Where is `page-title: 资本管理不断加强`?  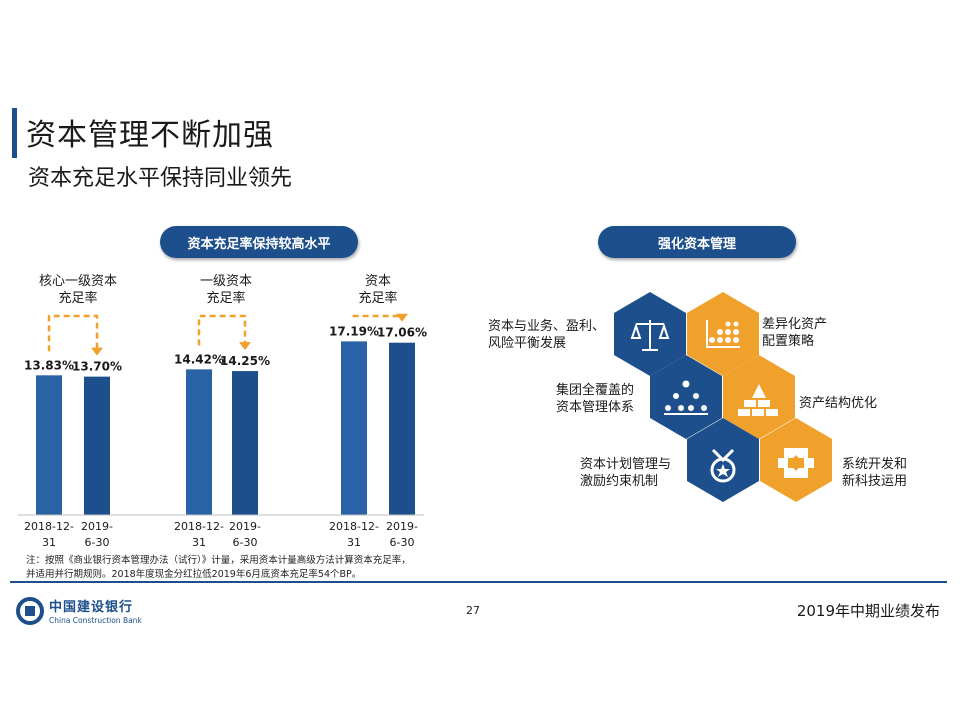
page-title: 资本管理不断加强 is located at coordinates (150, 135).